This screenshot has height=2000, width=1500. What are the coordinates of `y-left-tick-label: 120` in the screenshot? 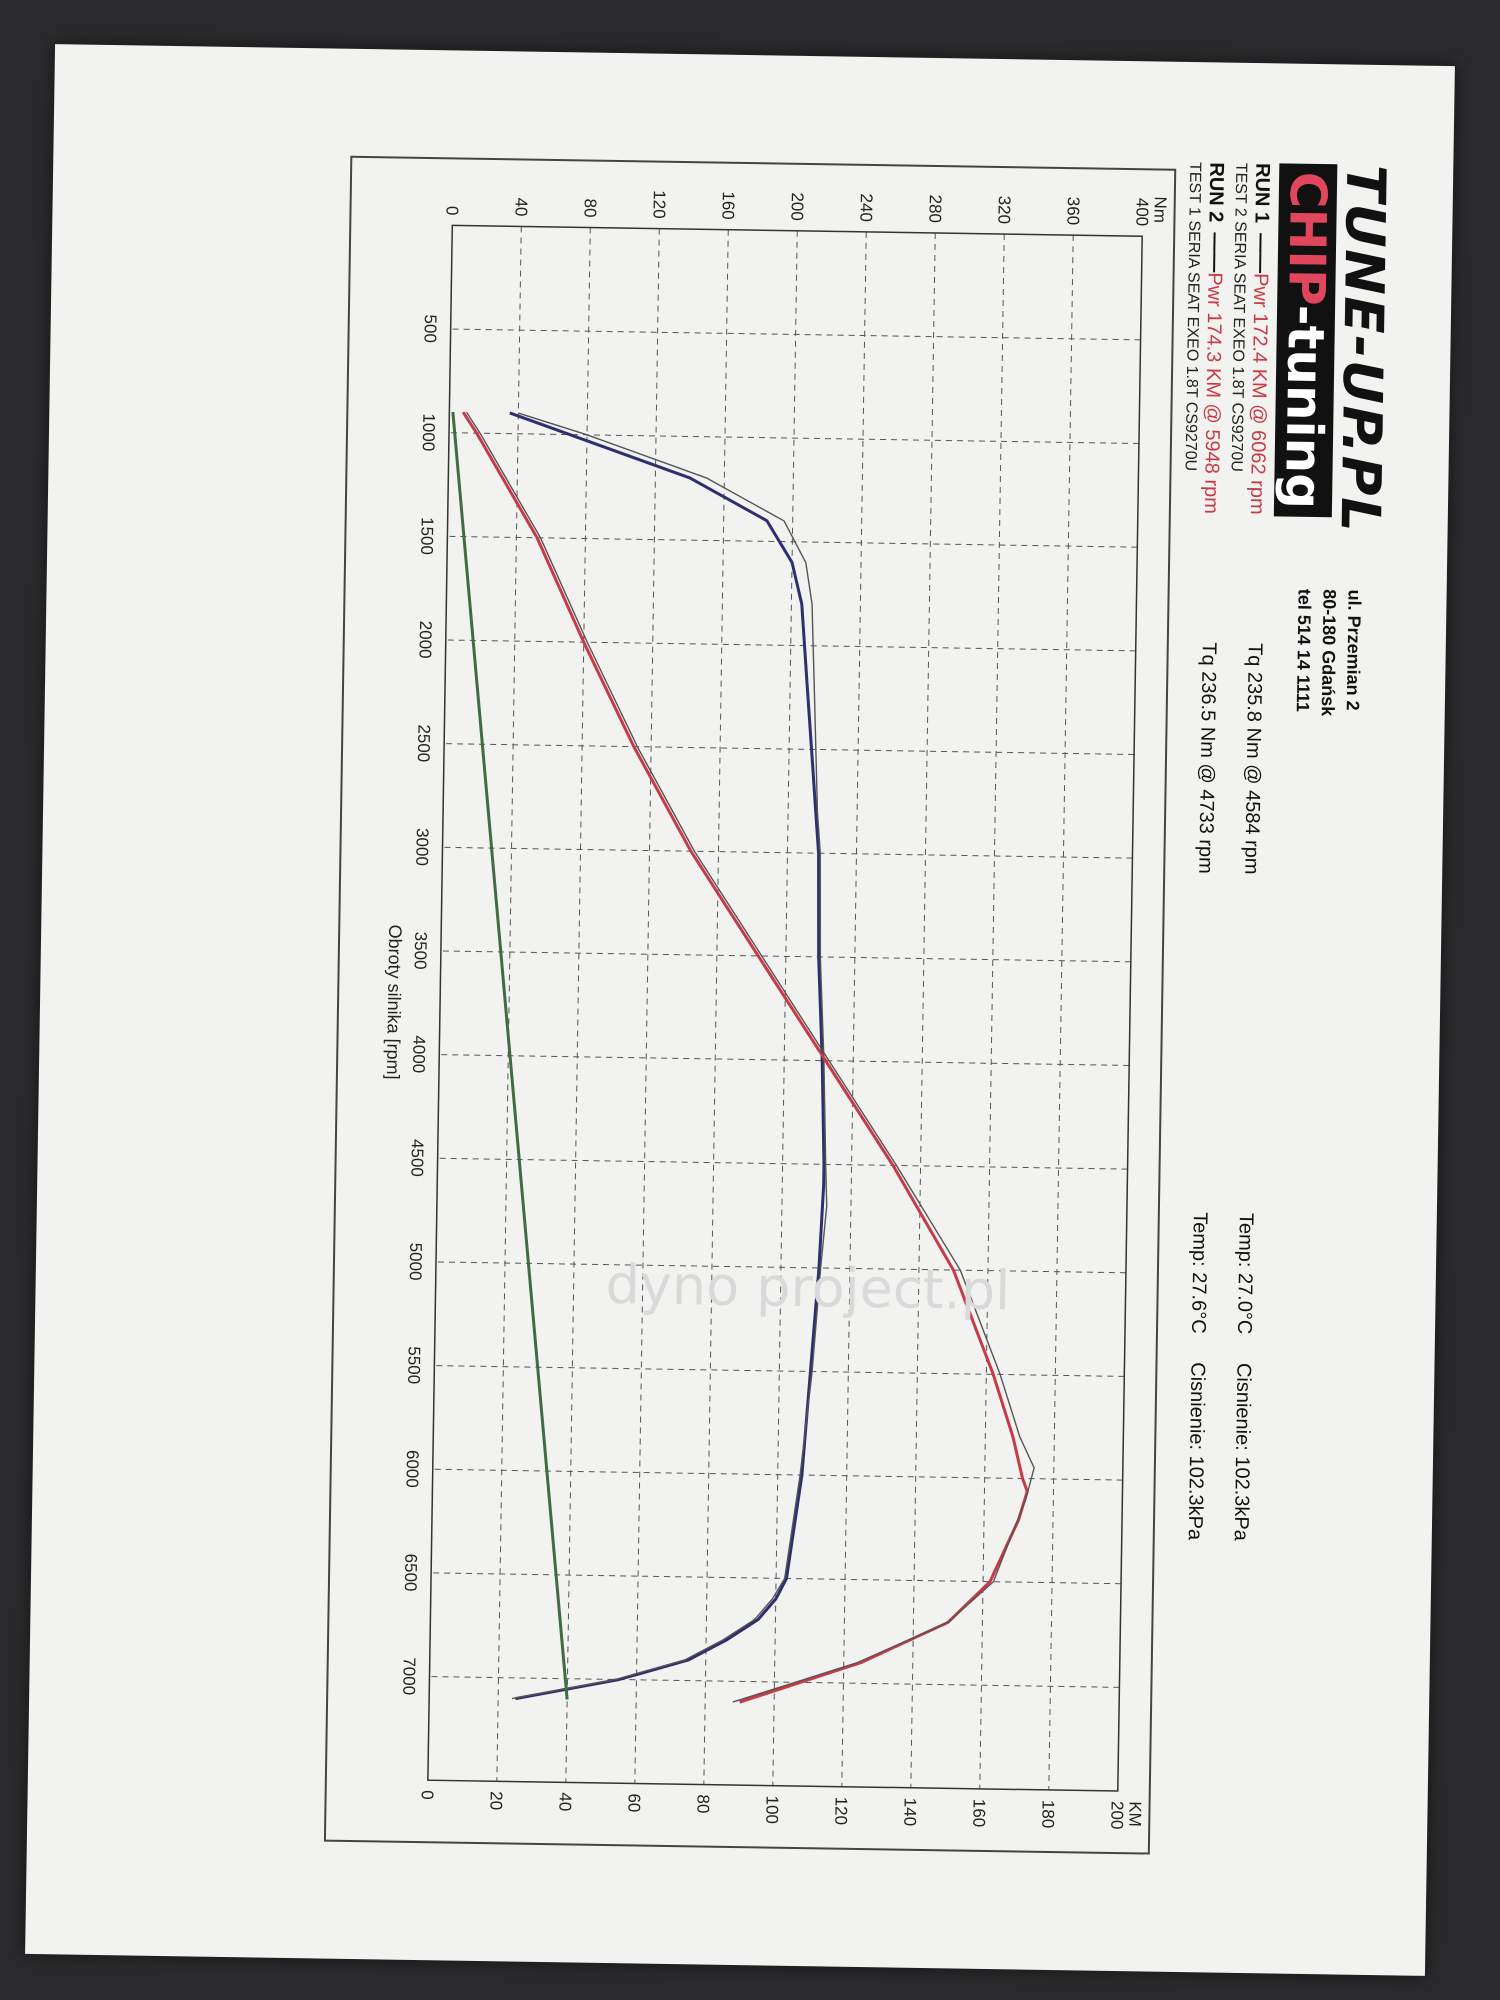 It's located at (658, 204).